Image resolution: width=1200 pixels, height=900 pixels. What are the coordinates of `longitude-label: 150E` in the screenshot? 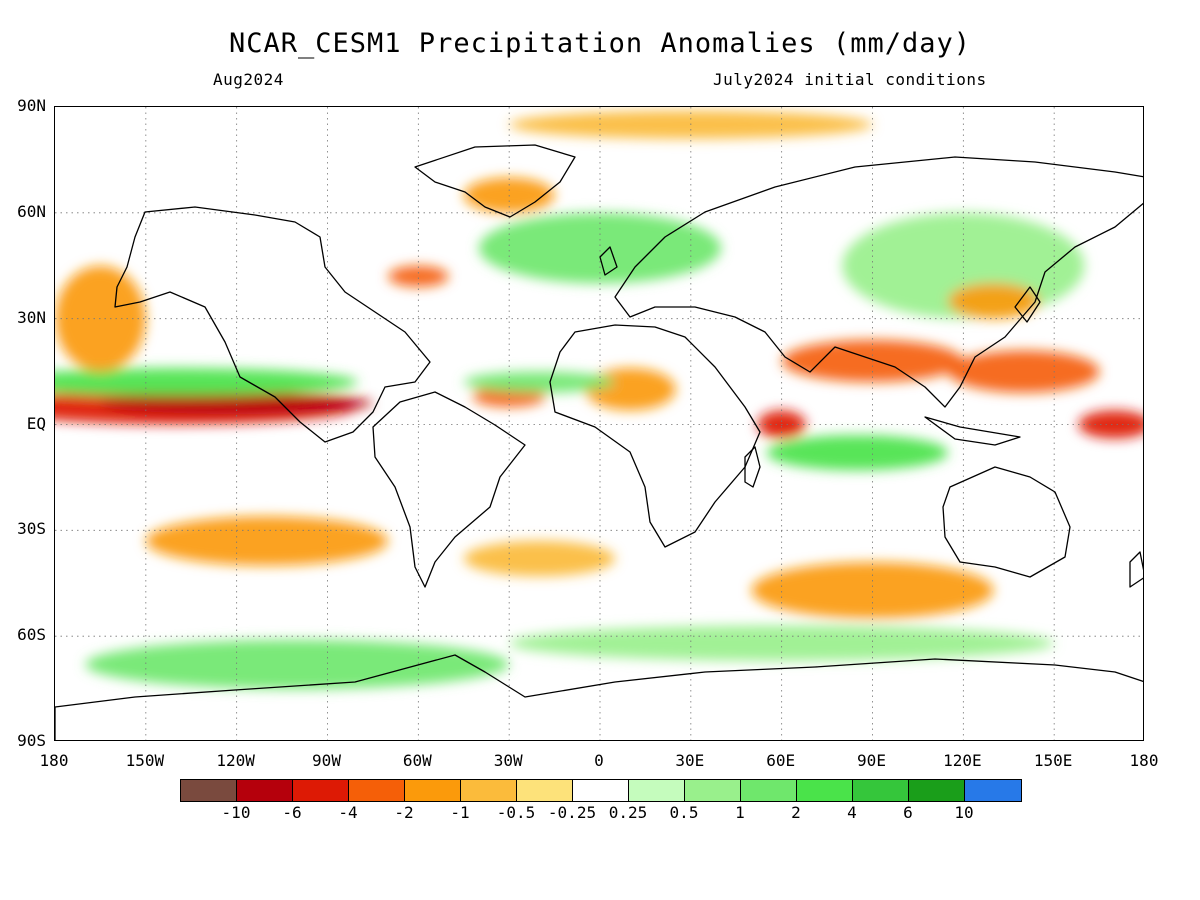 It's located at (1053, 760).